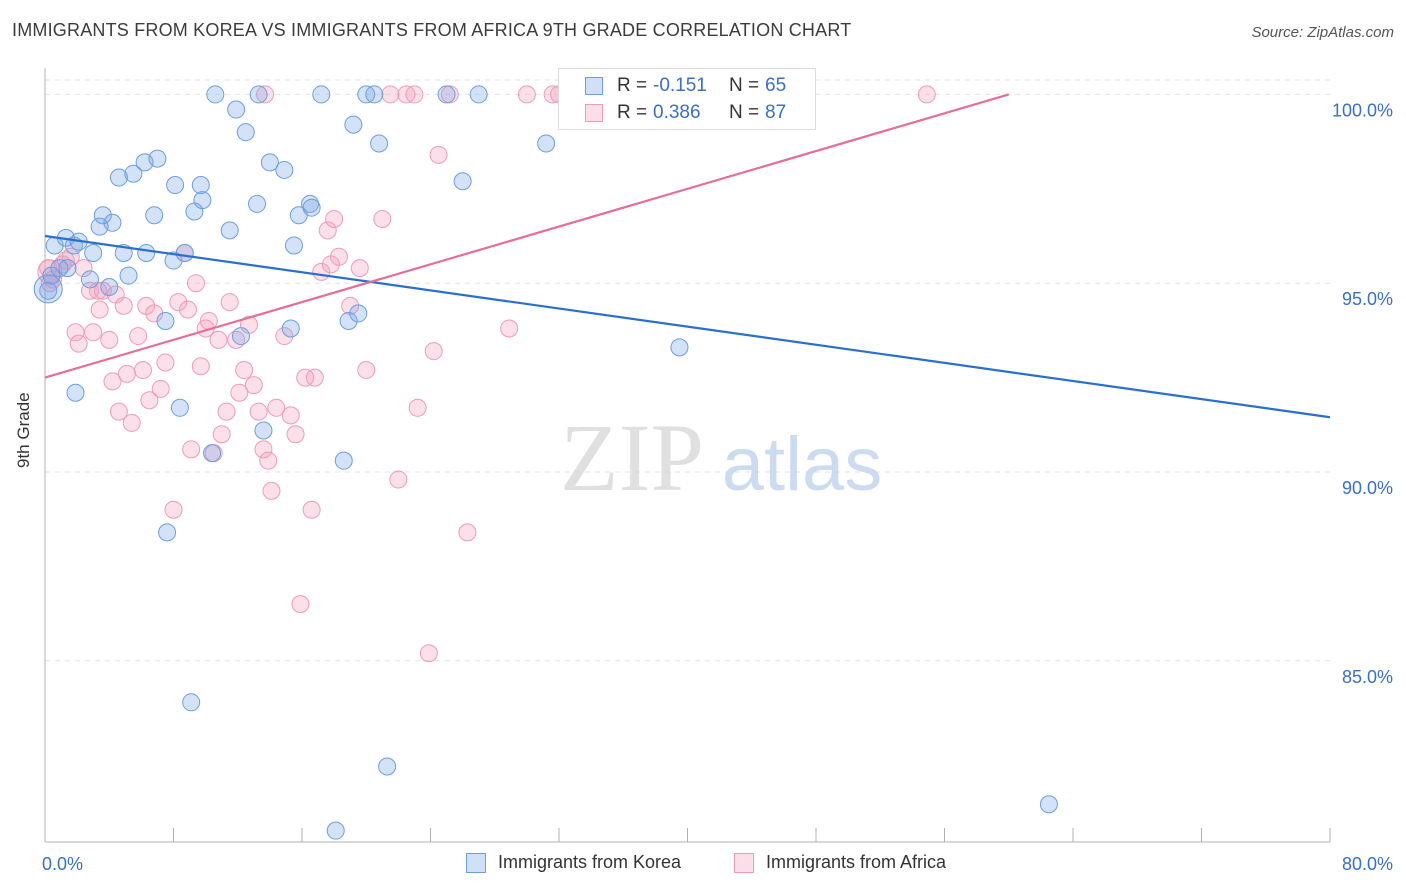 This screenshot has height=892, width=1406. What do you see at coordinates (594, 86) in the screenshot?
I see `korea-swatch-icon` at bounding box center [594, 86].